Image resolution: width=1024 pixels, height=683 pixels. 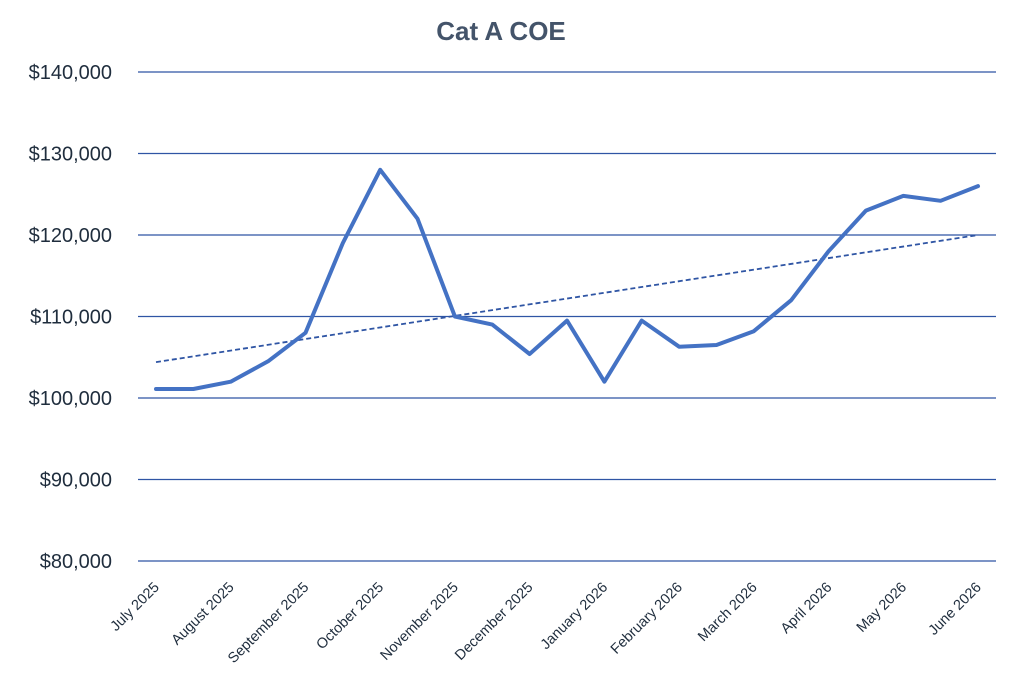 What do you see at coordinates (501, 31) in the screenshot?
I see `chart-title: Cat A COE` at bounding box center [501, 31].